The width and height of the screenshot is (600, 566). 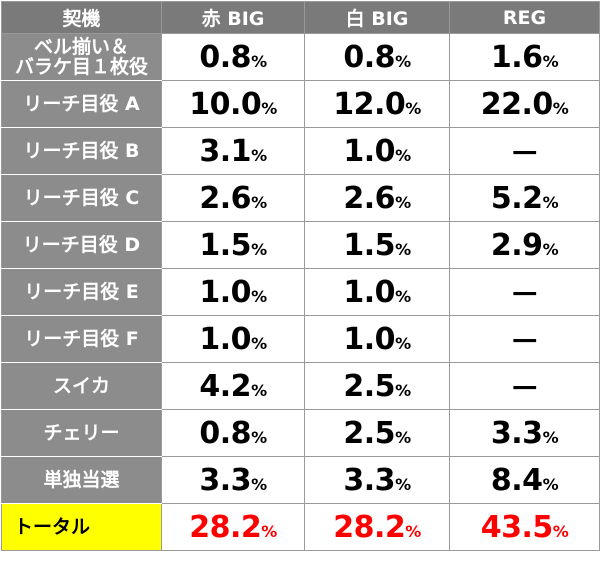 What do you see at coordinates (81, 198) in the screenshot?
I see `row-label: リーチ目役 C` at bounding box center [81, 198].